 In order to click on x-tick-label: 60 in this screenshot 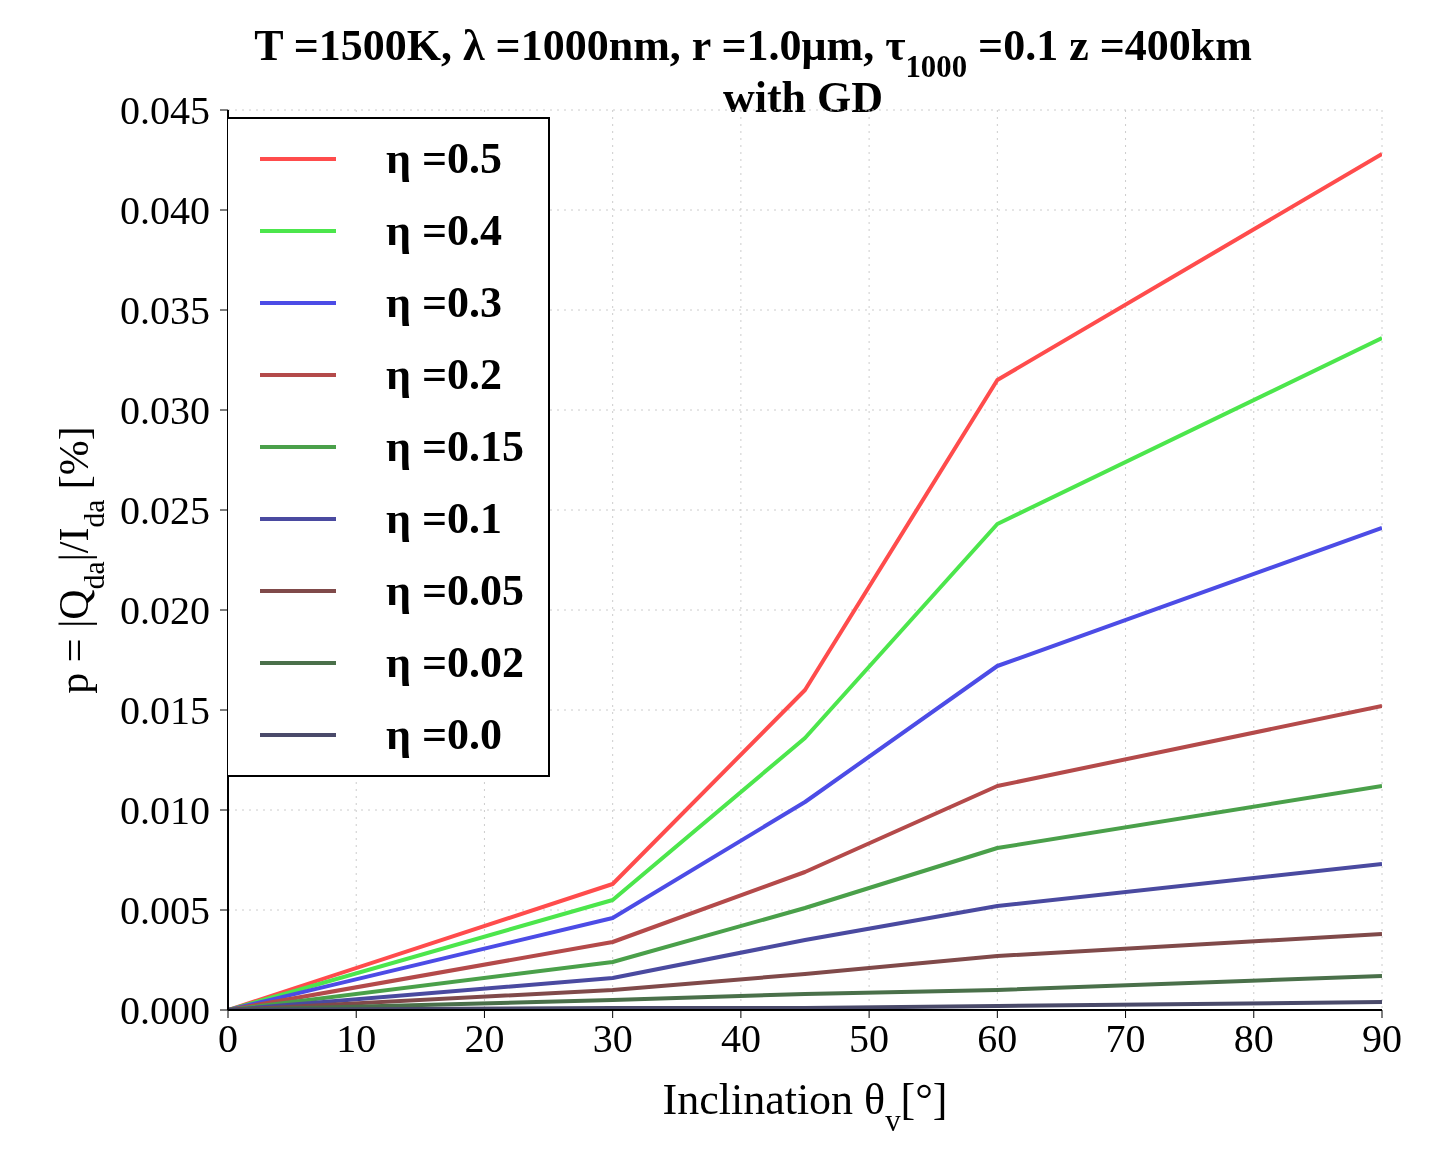, I will do `click(997, 1039)`.